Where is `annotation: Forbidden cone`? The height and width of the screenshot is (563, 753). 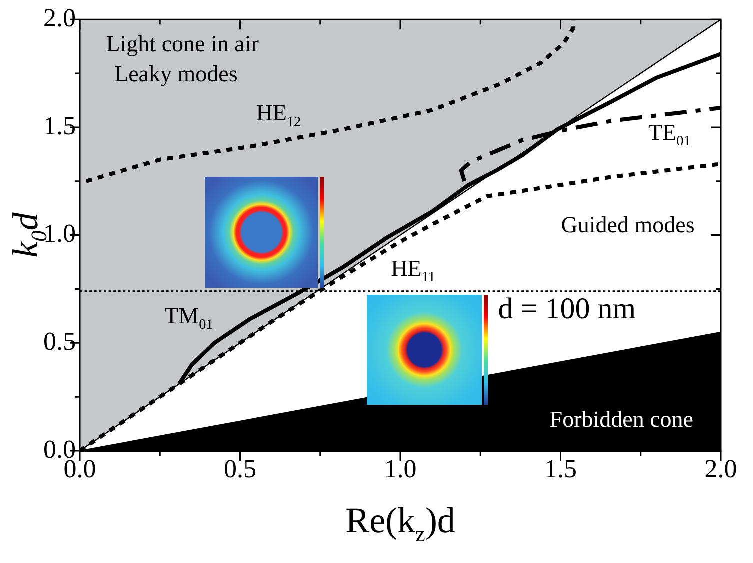
annotation: Forbidden cone is located at coordinates (622, 419).